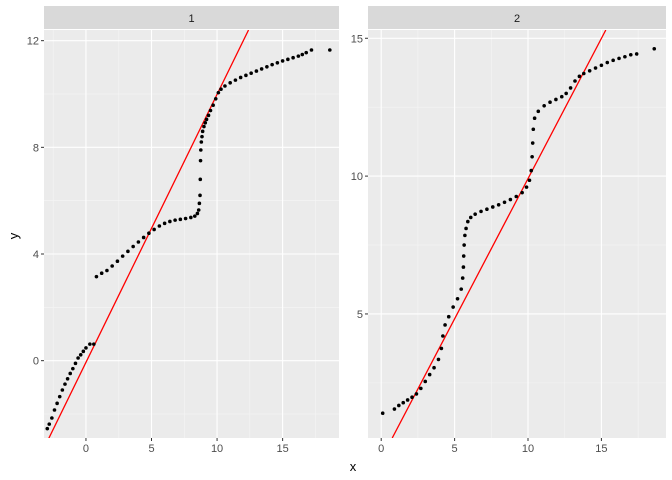 The height and width of the screenshot is (480, 672). I want to click on facet-strip, so click(191, 17).